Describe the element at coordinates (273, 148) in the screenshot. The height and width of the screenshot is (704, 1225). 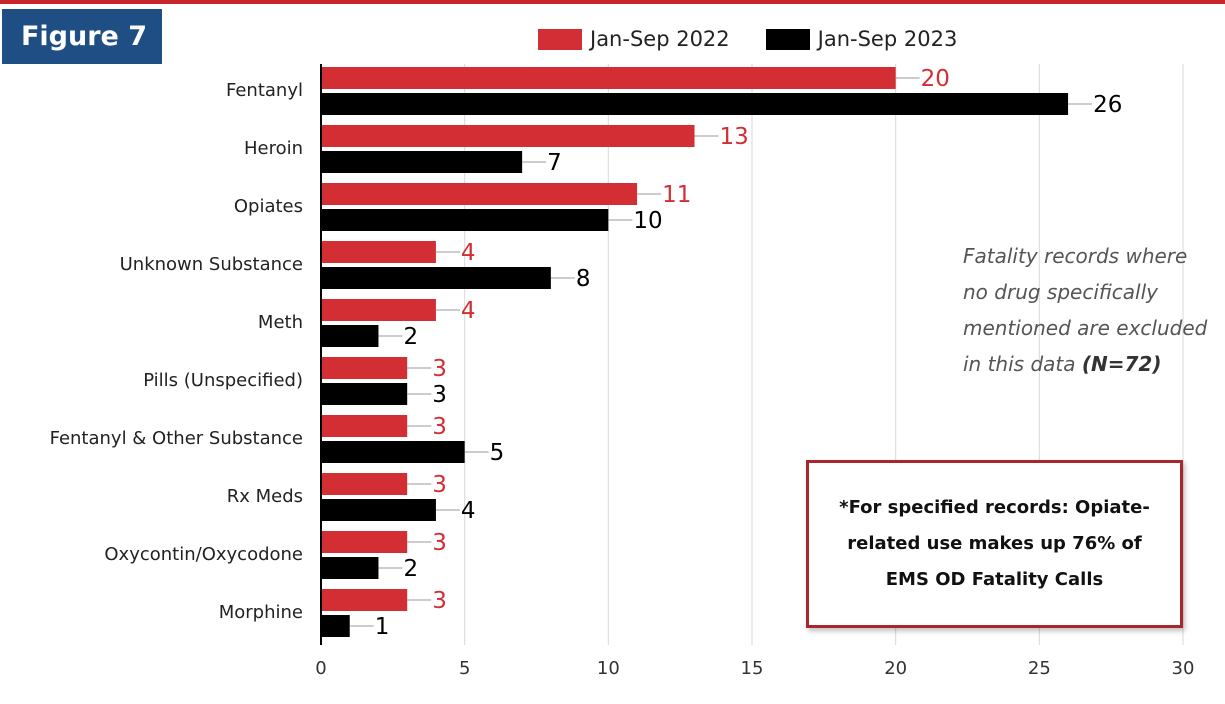
I see `category-label: Heroin` at that location.